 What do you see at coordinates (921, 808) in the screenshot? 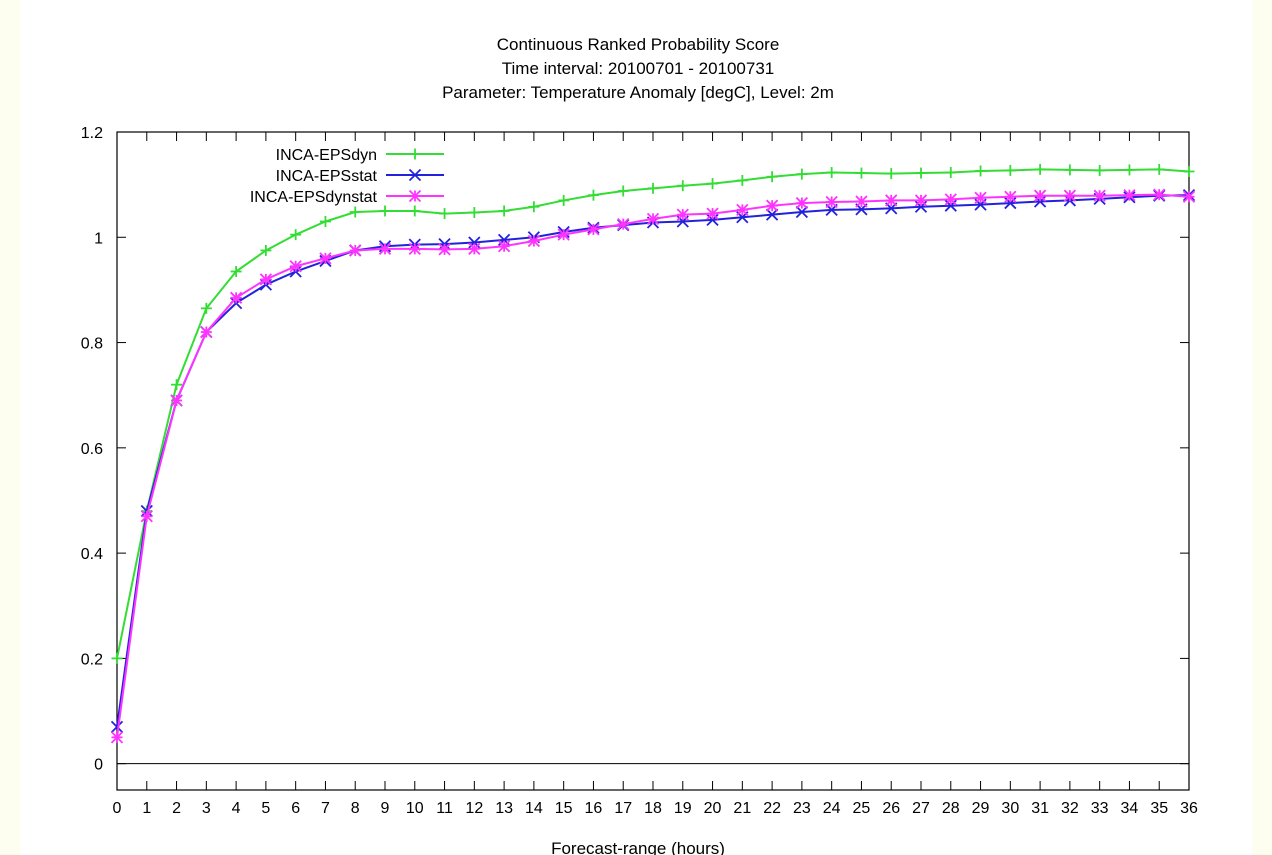
I see `x-tick-label: 27` at bounding box center [921, 808].